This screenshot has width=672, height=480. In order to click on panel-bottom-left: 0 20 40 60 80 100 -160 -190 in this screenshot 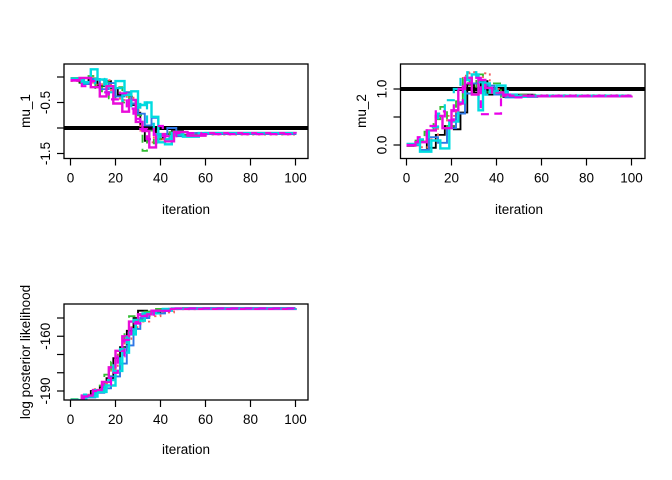, I will do `click(173, 365)`.